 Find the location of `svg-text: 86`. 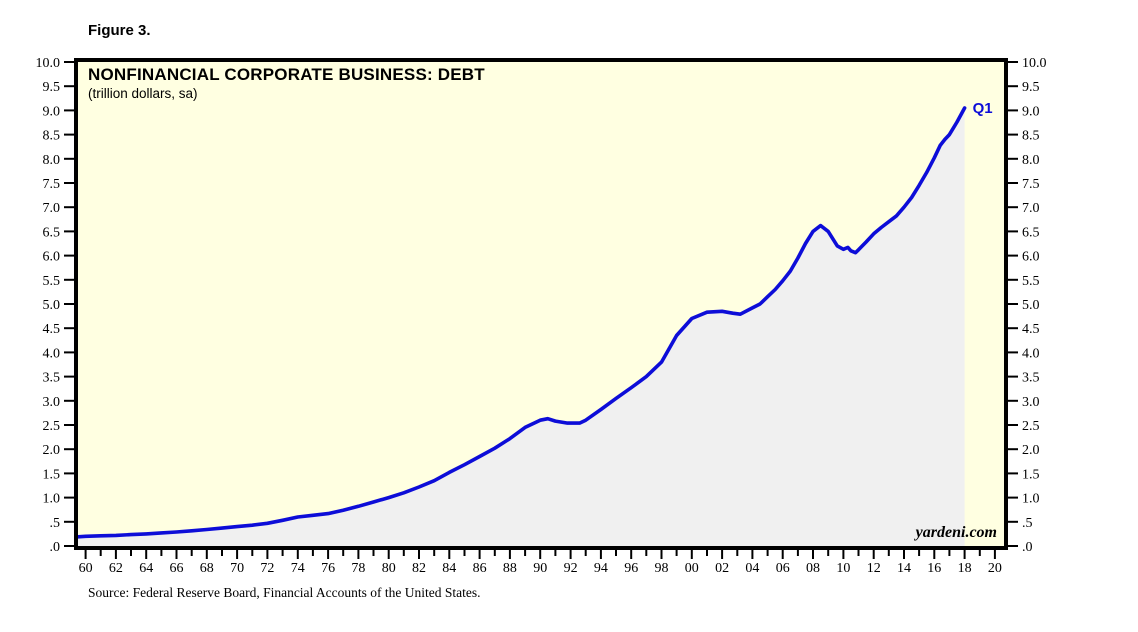

svg-text: 86 is located at coordinates (480, 568).